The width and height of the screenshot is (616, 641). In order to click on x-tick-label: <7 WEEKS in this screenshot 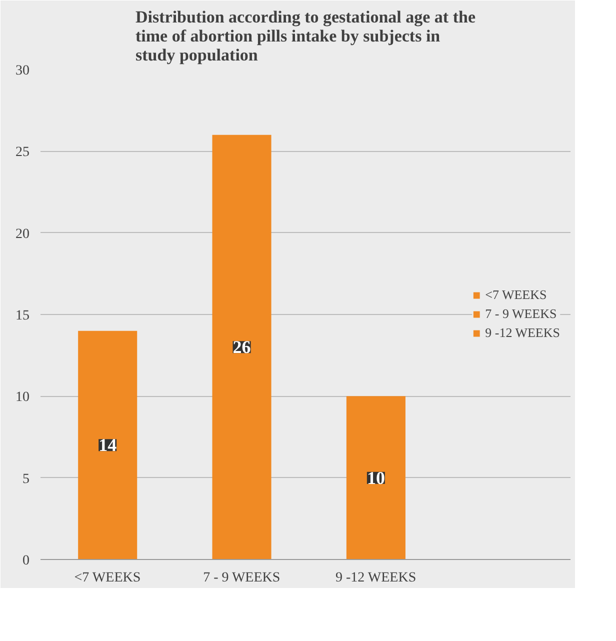, I will do `click(107, 578)`.